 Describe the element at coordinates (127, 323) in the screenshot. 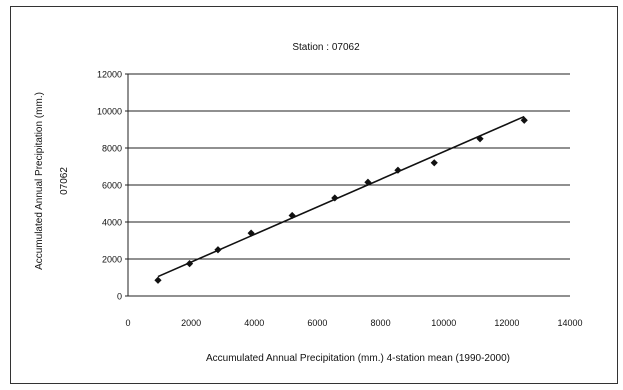

I see `x-tick-label-0: 0` at that location.